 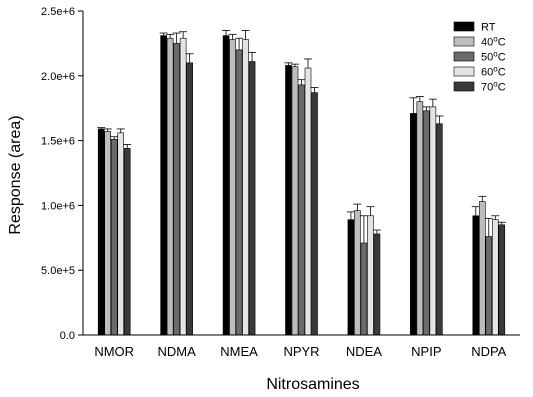 What do you see at coordinates (58, 271) in the screenshot?
I see `y-tick-label: 5.0e+5` at bounding box center [58, 271].